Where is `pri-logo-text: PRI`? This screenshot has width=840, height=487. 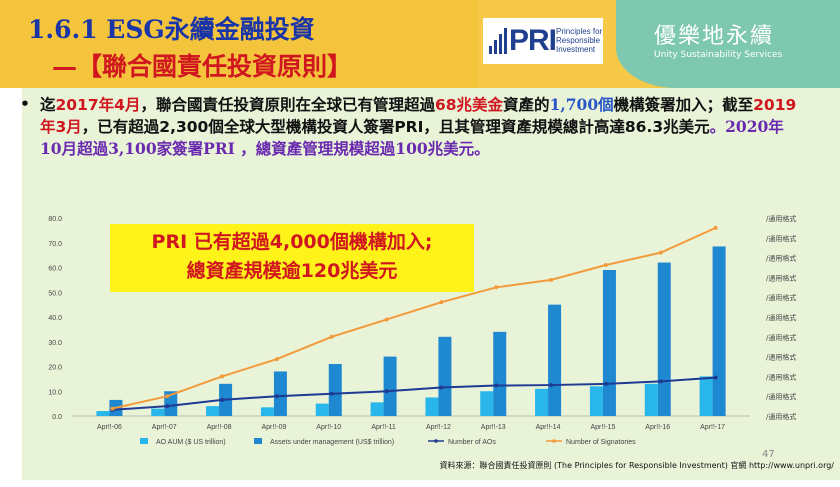
pri-logo-text: PRI is located at coordinates (533, 40).